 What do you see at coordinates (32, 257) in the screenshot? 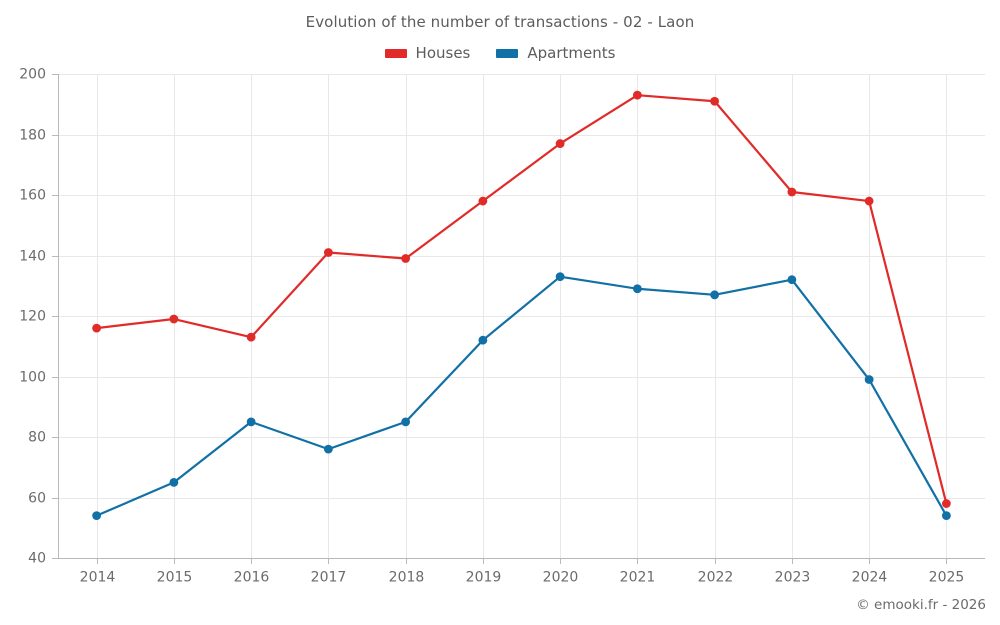
I see `y-axis-tick-label: 140` at bounding box center [32, 257].